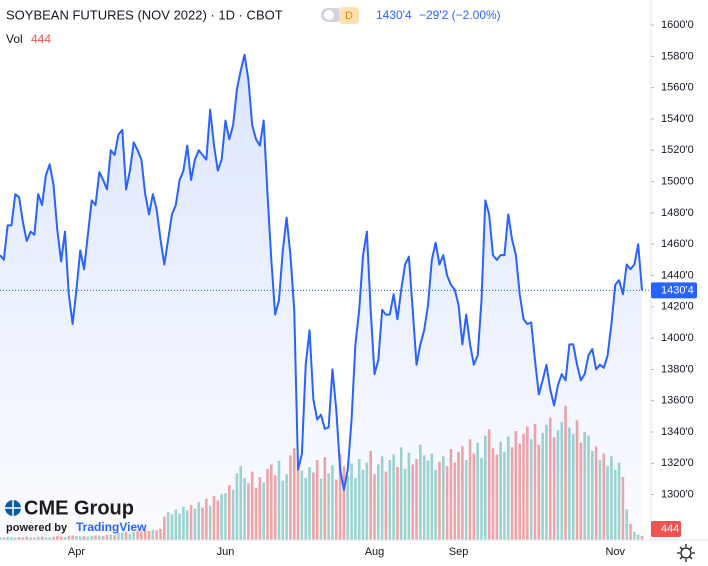 This screenshot has width=708, height=566. What do you see at coordinates (677, 181) in the screenshot?
I see `y-tick-label: 1500'0` at bounding box center [677, 181].